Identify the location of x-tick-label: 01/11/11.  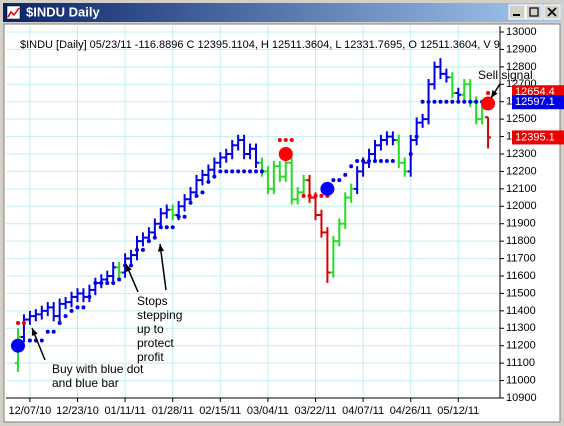
(125, 411).